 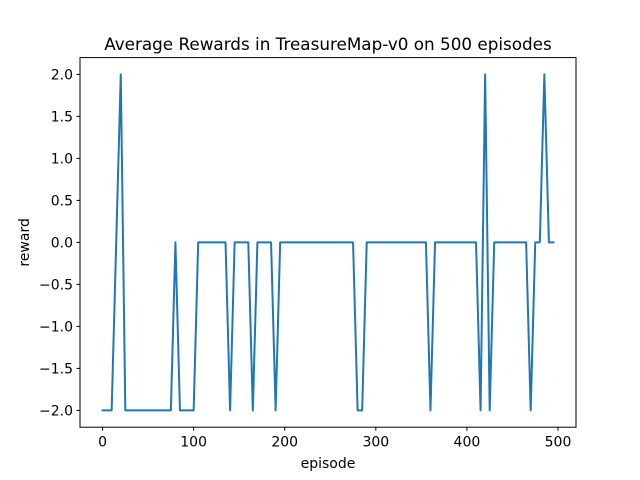 What do you see at coordinates (62, 117) in the screenshot?
I see `y-tick-label: 1.5` at bounding box center [62, 117].